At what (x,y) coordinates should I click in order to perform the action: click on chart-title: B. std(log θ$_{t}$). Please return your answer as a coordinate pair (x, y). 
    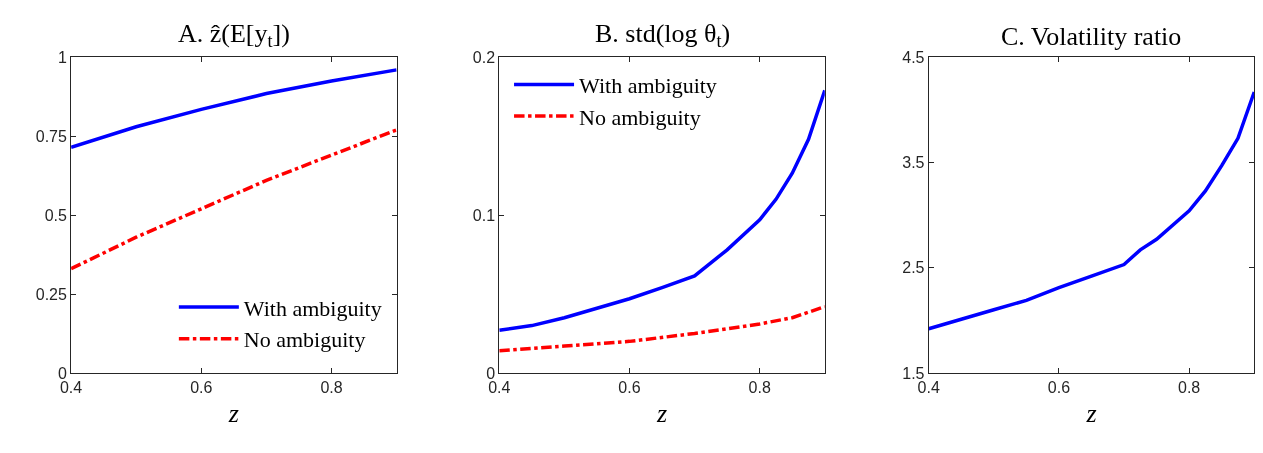
    Looking at the image, I should click on (663, 35).